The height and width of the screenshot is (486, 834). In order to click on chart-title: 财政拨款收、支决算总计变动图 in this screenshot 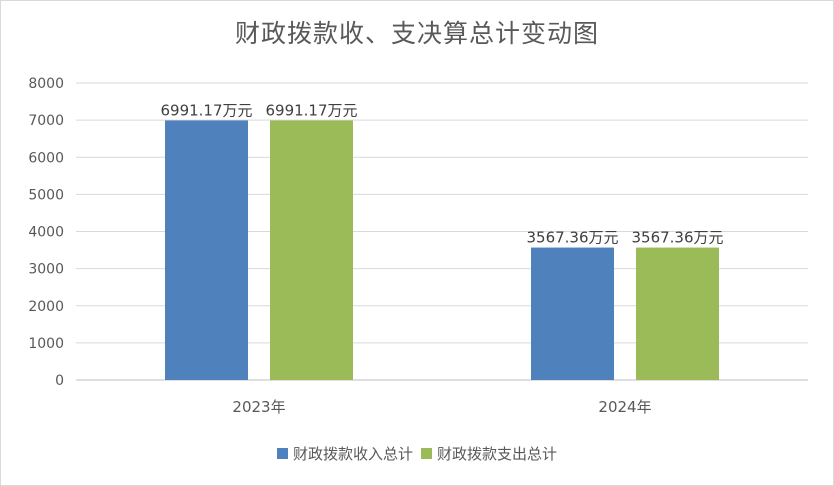, I will do `click(416, 33)`.